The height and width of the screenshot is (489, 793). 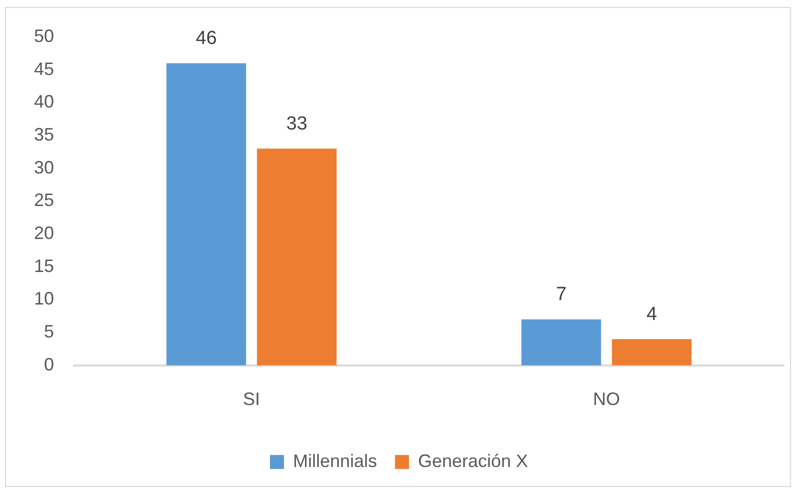 I want to click on y-tick-label: 5, so click(x=49, y=332).